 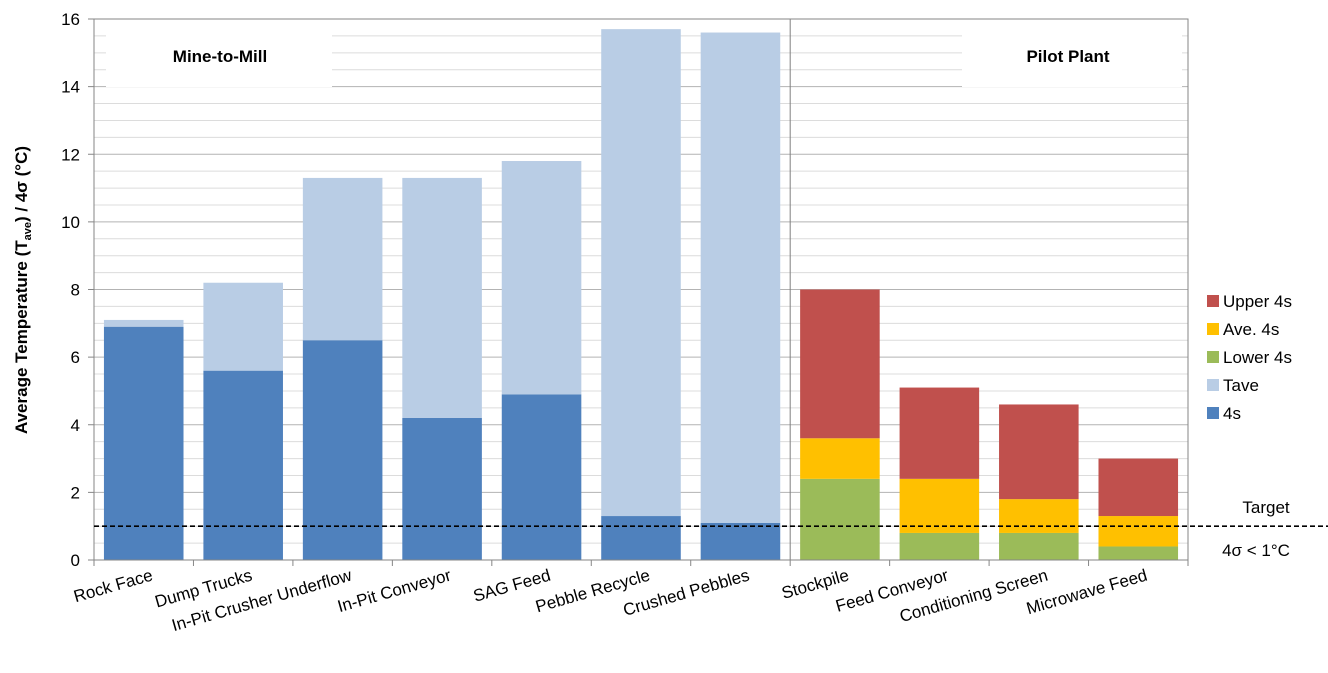 I want to click on x-tick-label: In-Pit Crusher Underflow, so click(x=262, y=600).